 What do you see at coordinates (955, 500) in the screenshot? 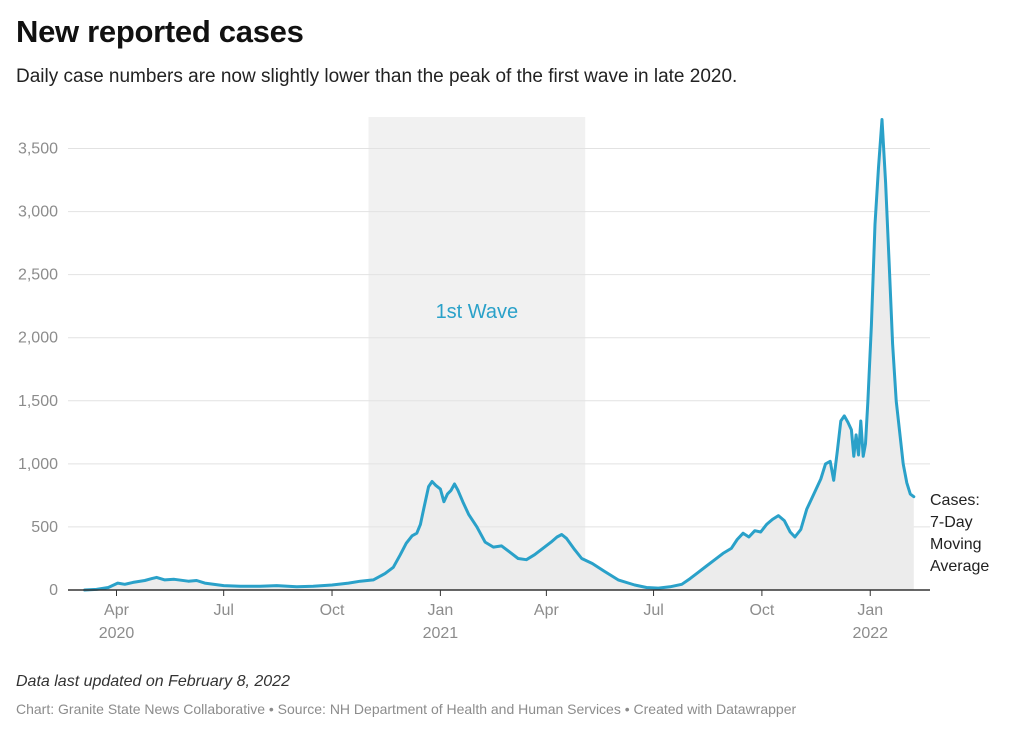
I see `series-label: Cases:` at bounding box center [955, 500].